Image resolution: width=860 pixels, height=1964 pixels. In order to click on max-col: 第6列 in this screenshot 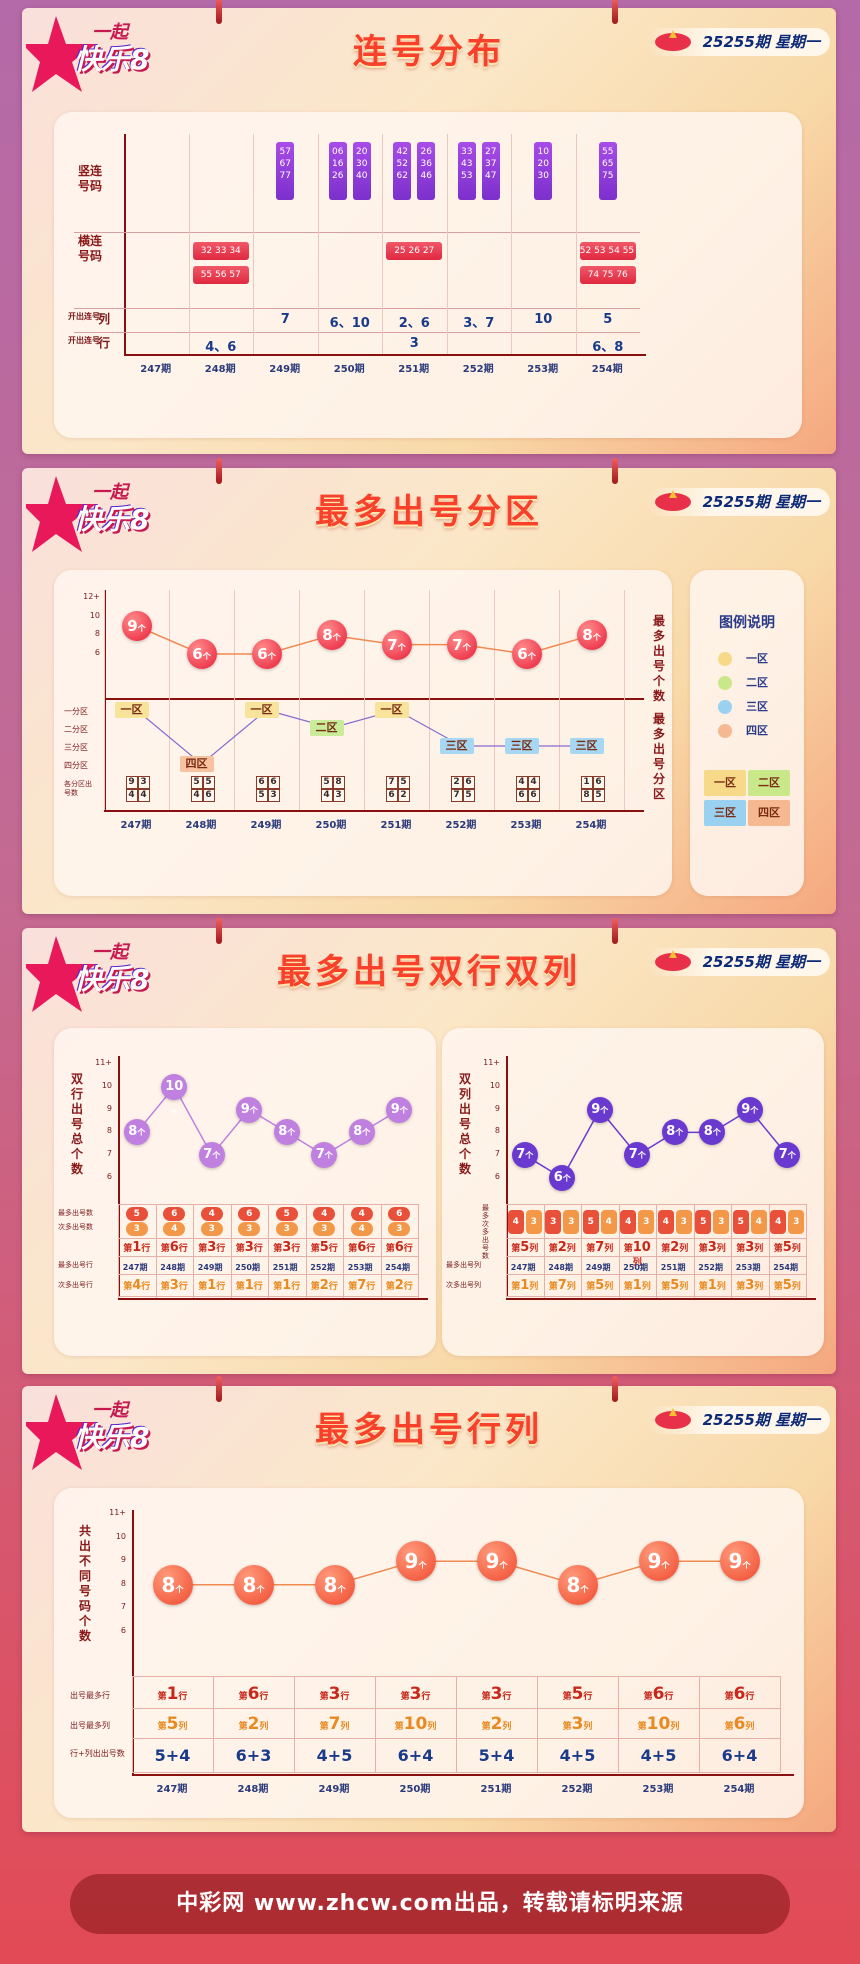, I will do `click(740, 1724)`.